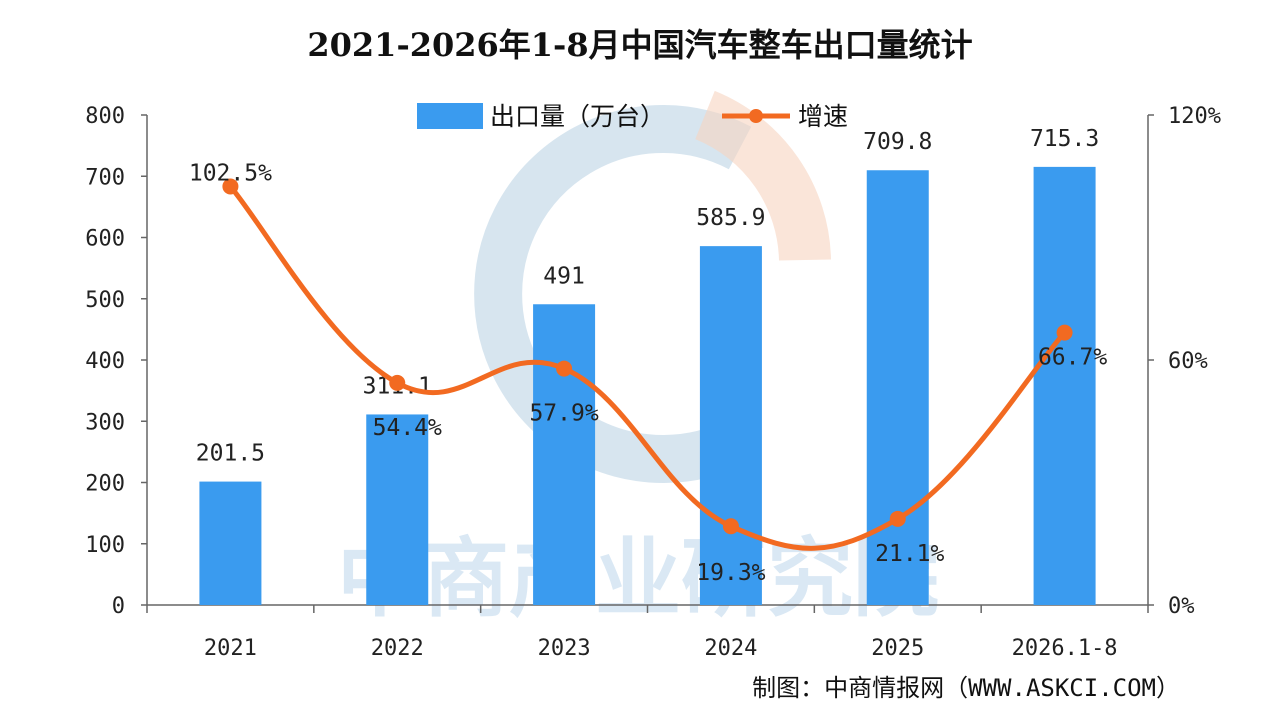  What do you see at coordinates (823, 116) in the screenshot?
I see `legend-label-line: 增速` at bounding box center [823, 116].